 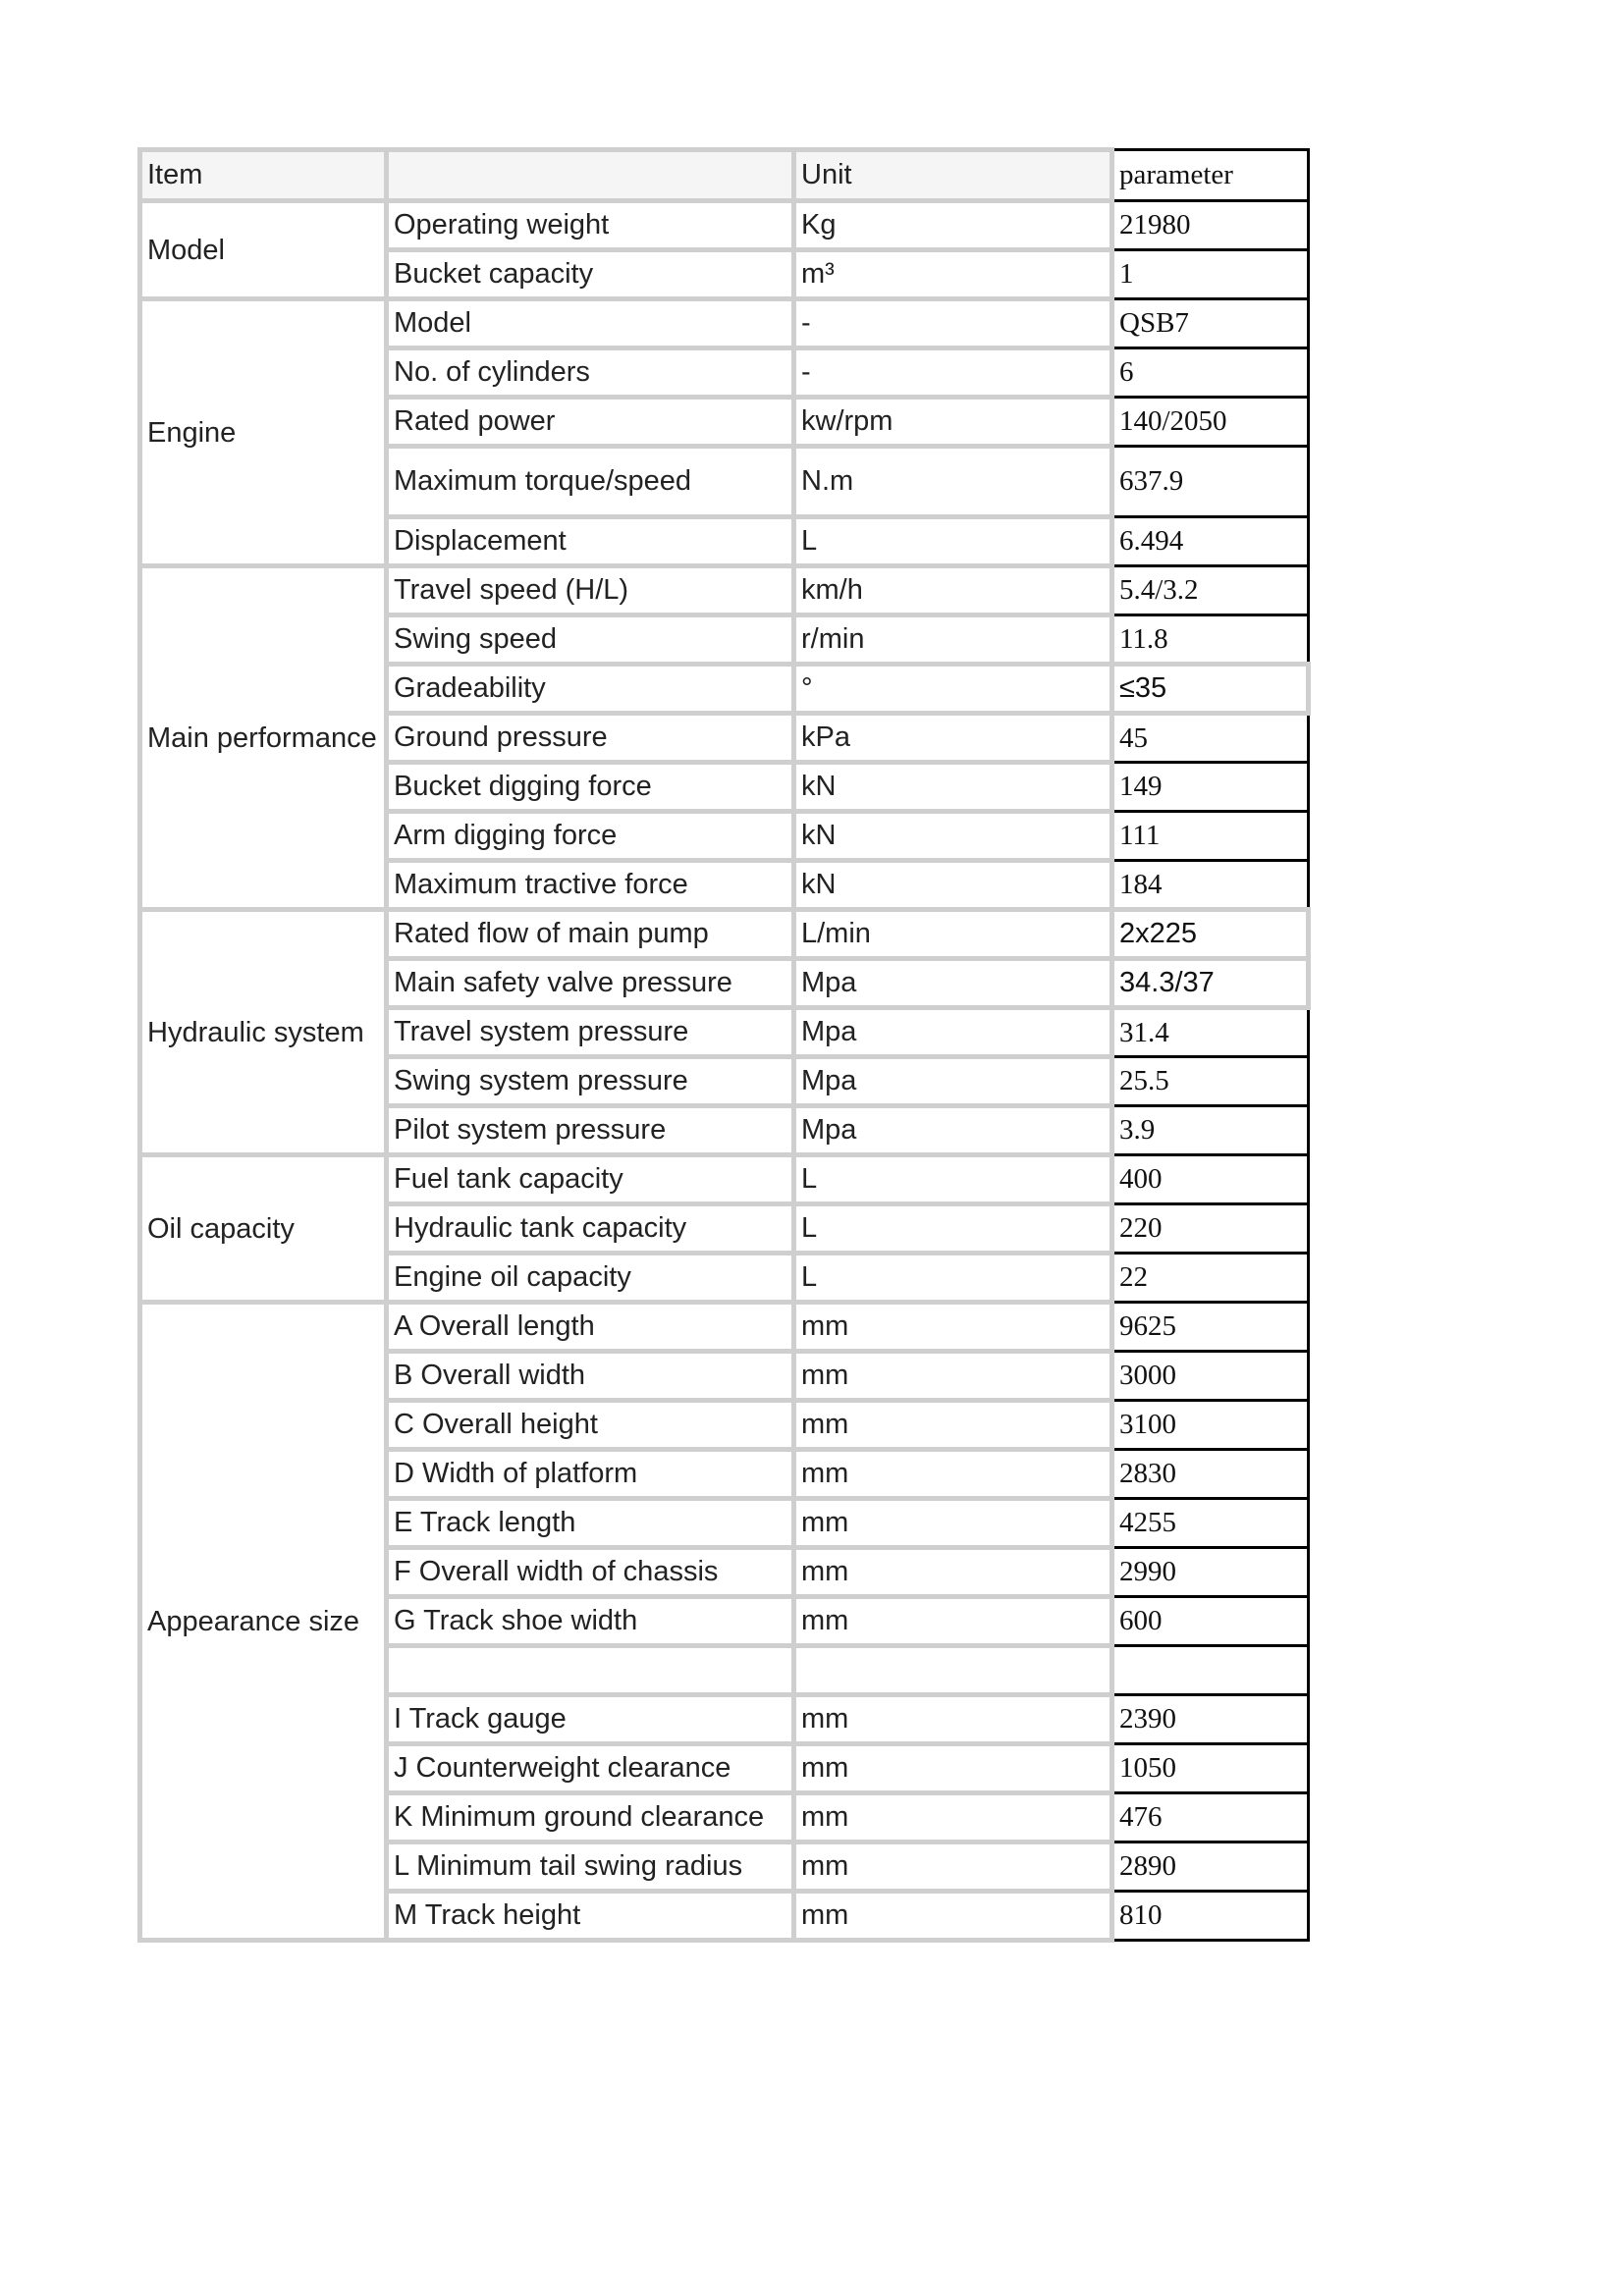 What do you see at coordinates (952, 274) in the screenshot?
I see `row-unit: m³` at bounding box center [952, 274].